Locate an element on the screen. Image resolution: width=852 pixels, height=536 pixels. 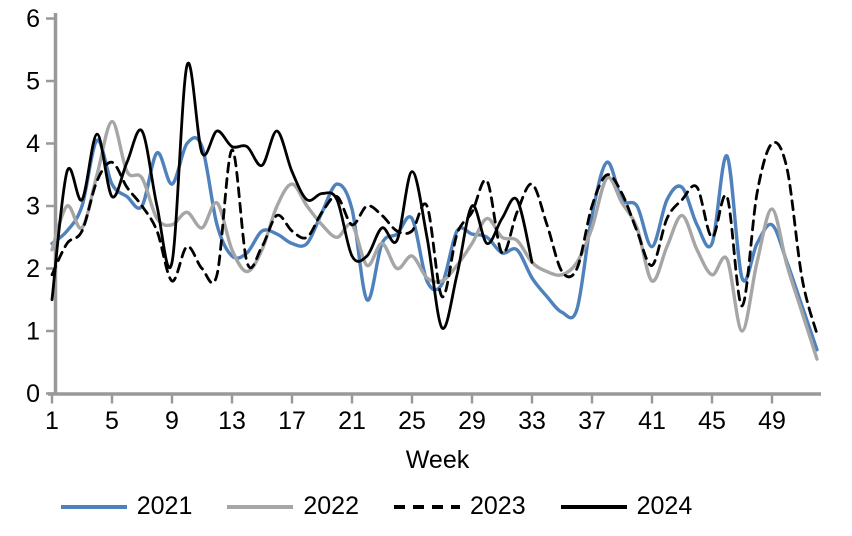
y-axis-tick-label: 0 is located at coordinates (33, 394).